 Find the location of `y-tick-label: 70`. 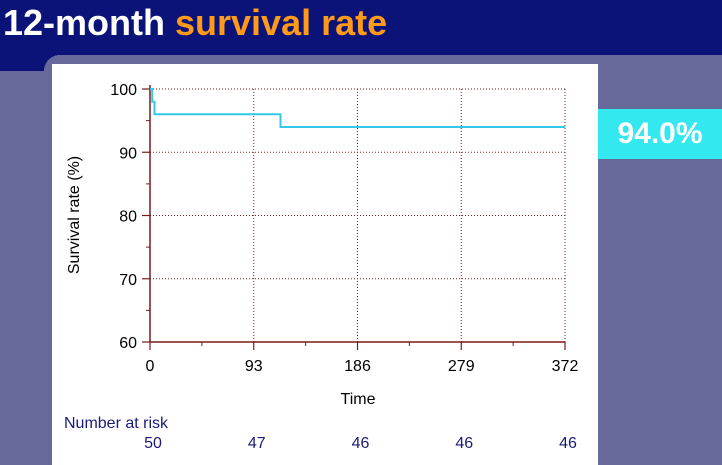

y-tick-label: 70 is located at coordinates (128, 280).